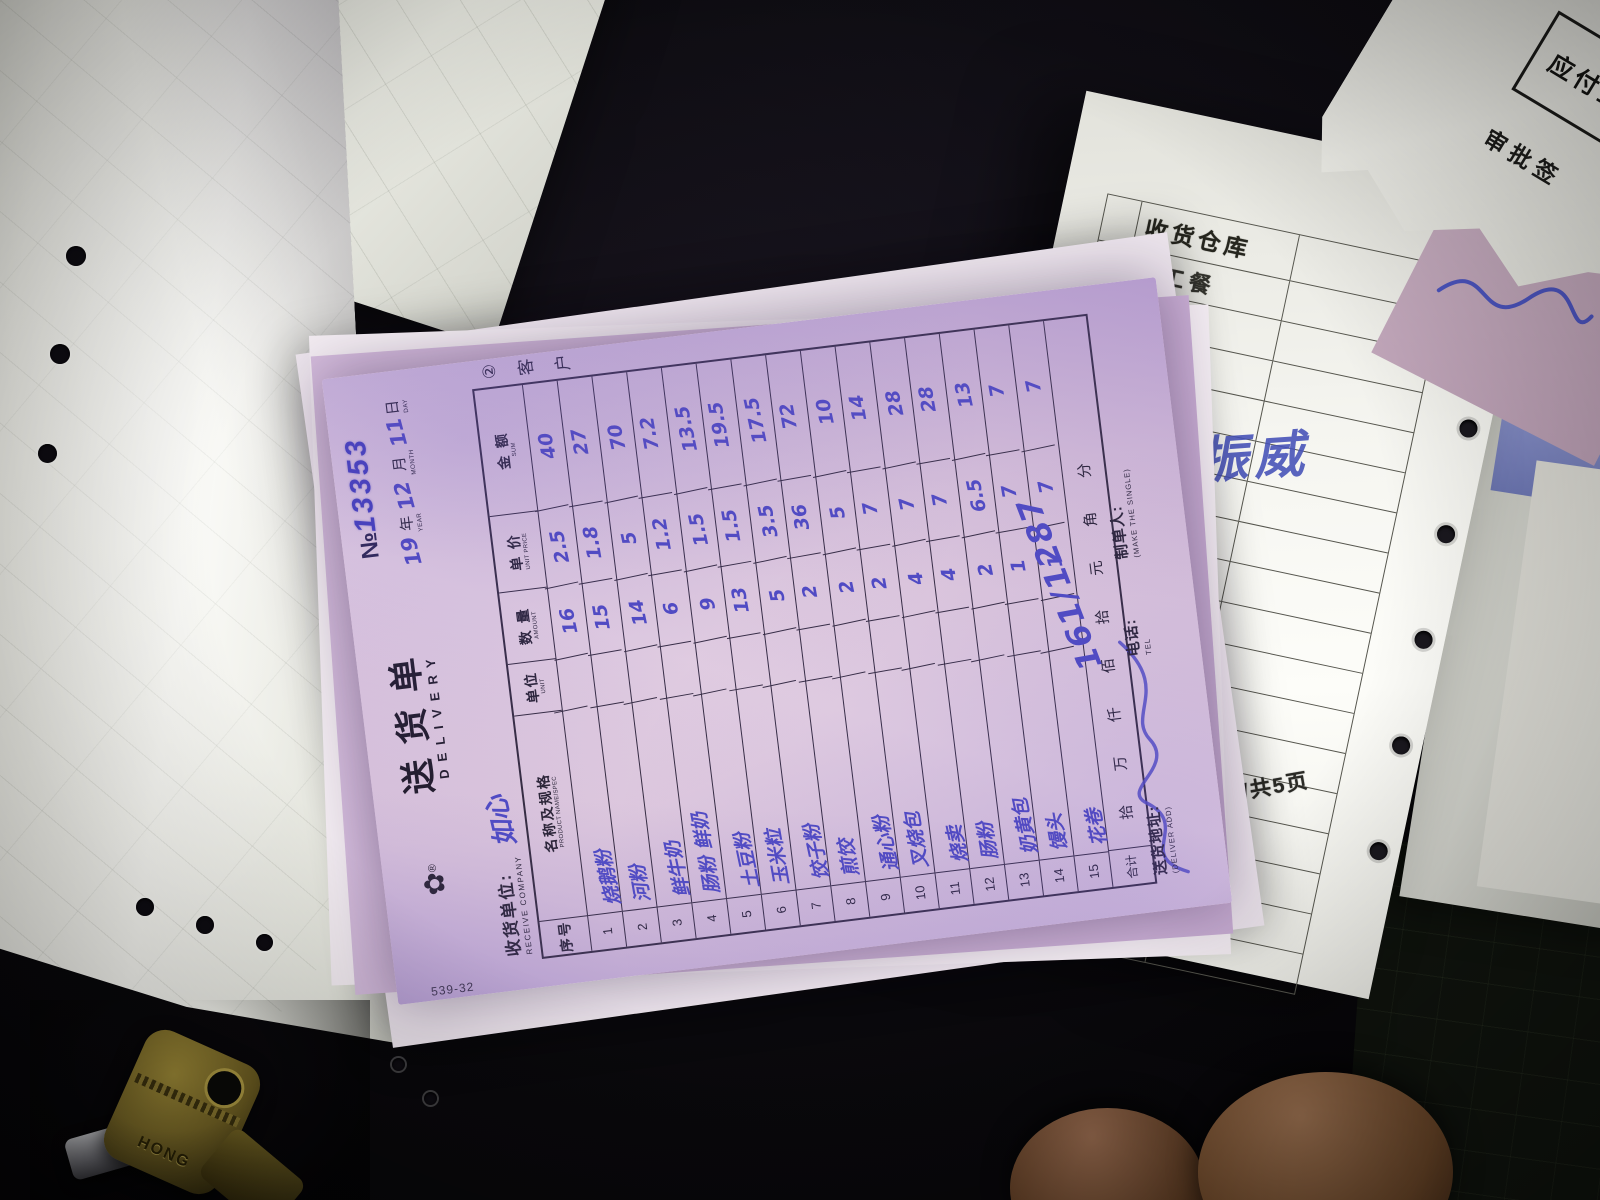 The width and height of the screenshot is (1600, 1200). Describe the element at coordinates (565, 935) in the screenshot. I see `col-no: 序号` at that location.